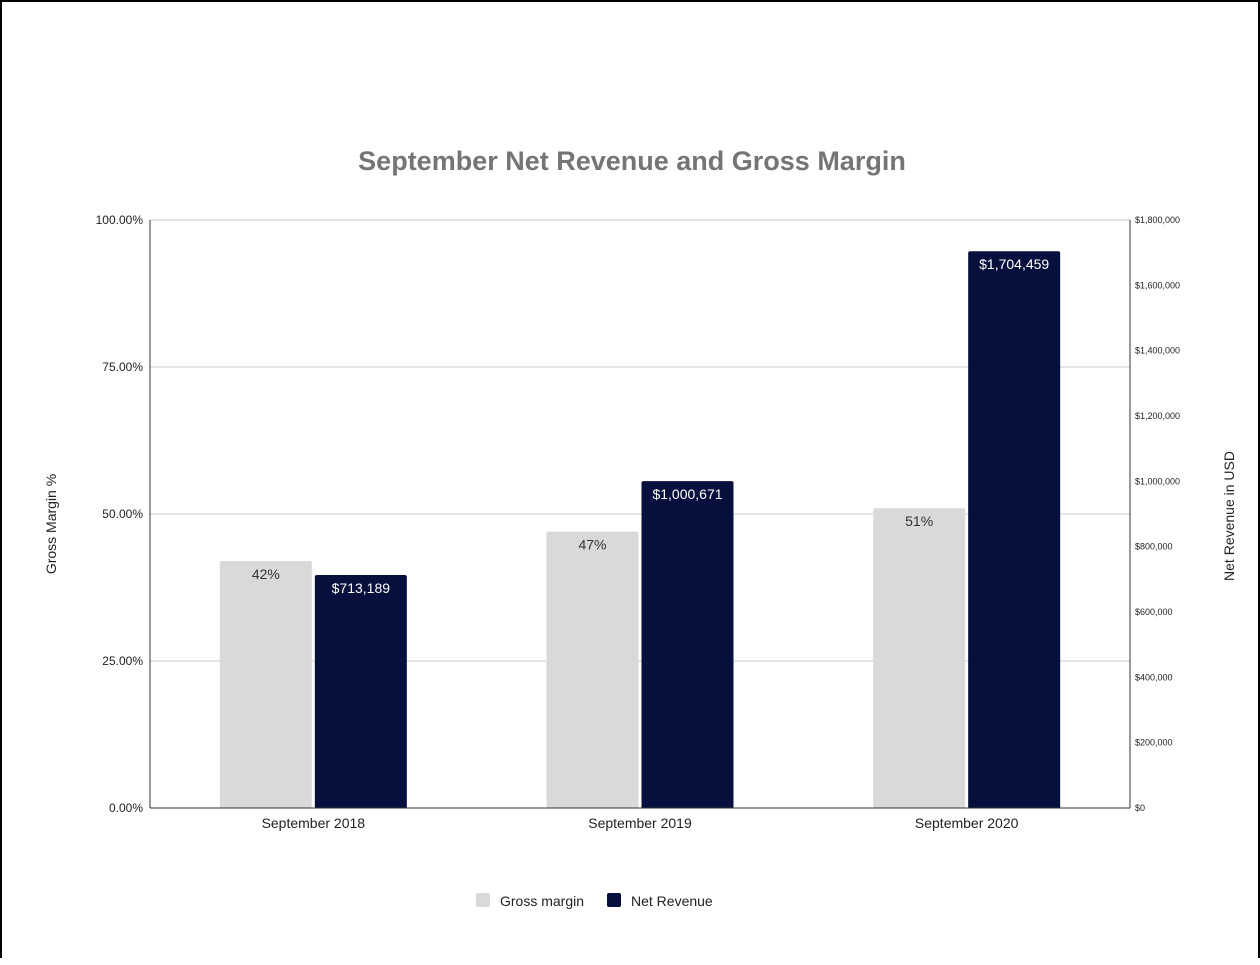 The width and height of the screenshot is (1260, 965). Describe the element at coordinates (122, 661) in the screenshot. I see `y-left-tick-label: 25.00%` at that location.